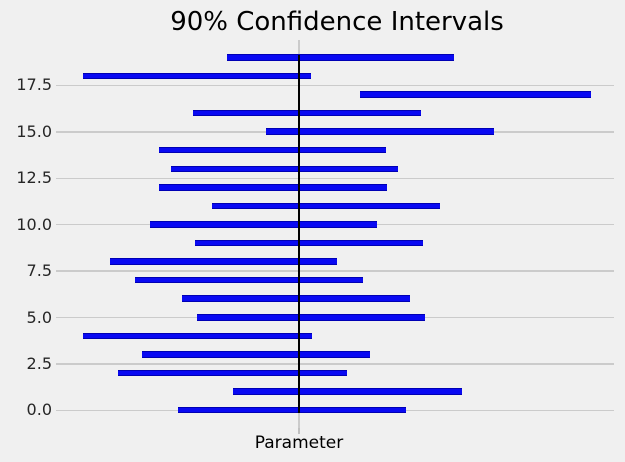  What do you see at coordinates (299, 443) in the screenshot?
I see `x-axis-label: Parameter` at bounding box center [299, 443].